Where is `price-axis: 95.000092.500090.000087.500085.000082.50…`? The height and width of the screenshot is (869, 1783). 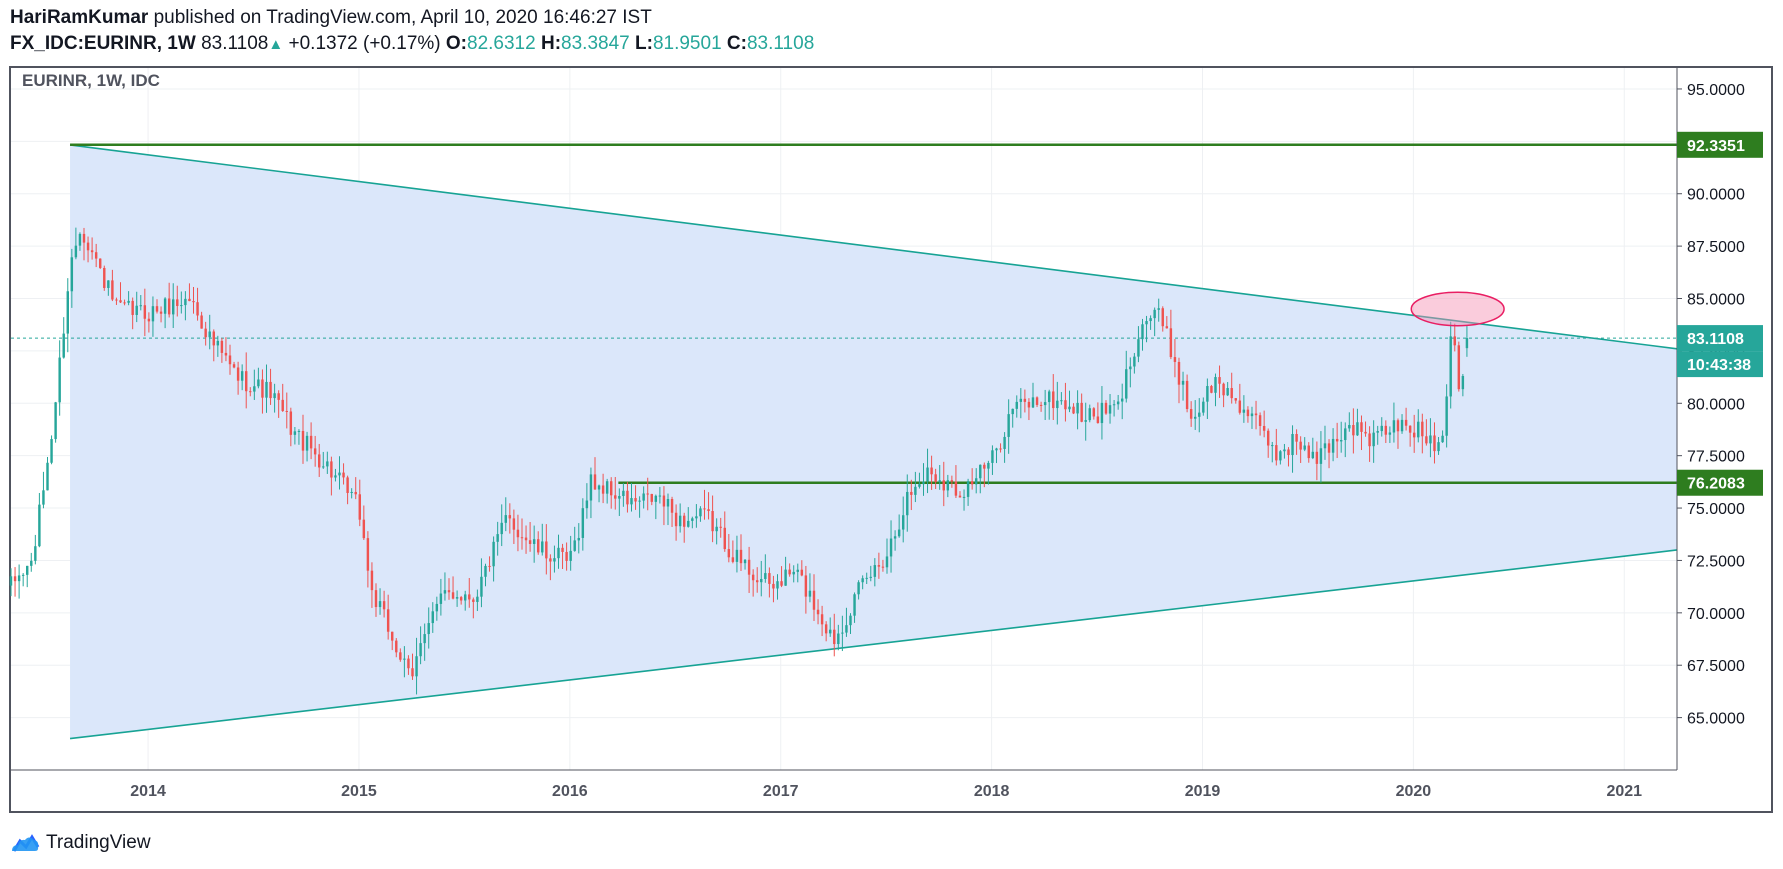
price-axis: 95.000092.500090.000087.500085.000082.50… is located at coordinates (1711, 405).